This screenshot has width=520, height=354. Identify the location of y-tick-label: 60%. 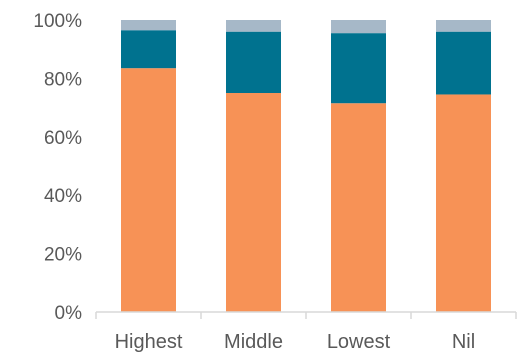
(63, 138).